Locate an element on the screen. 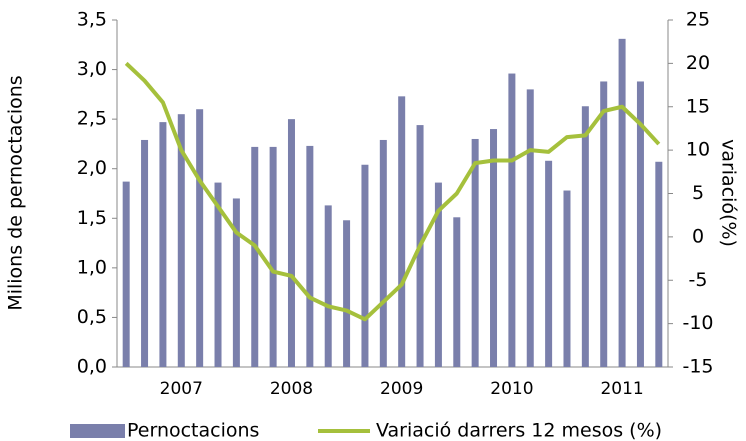 The height and width of the screenshot is (441, 746). y2-axis-title: variació(%) is located at coordinates (729, 193).